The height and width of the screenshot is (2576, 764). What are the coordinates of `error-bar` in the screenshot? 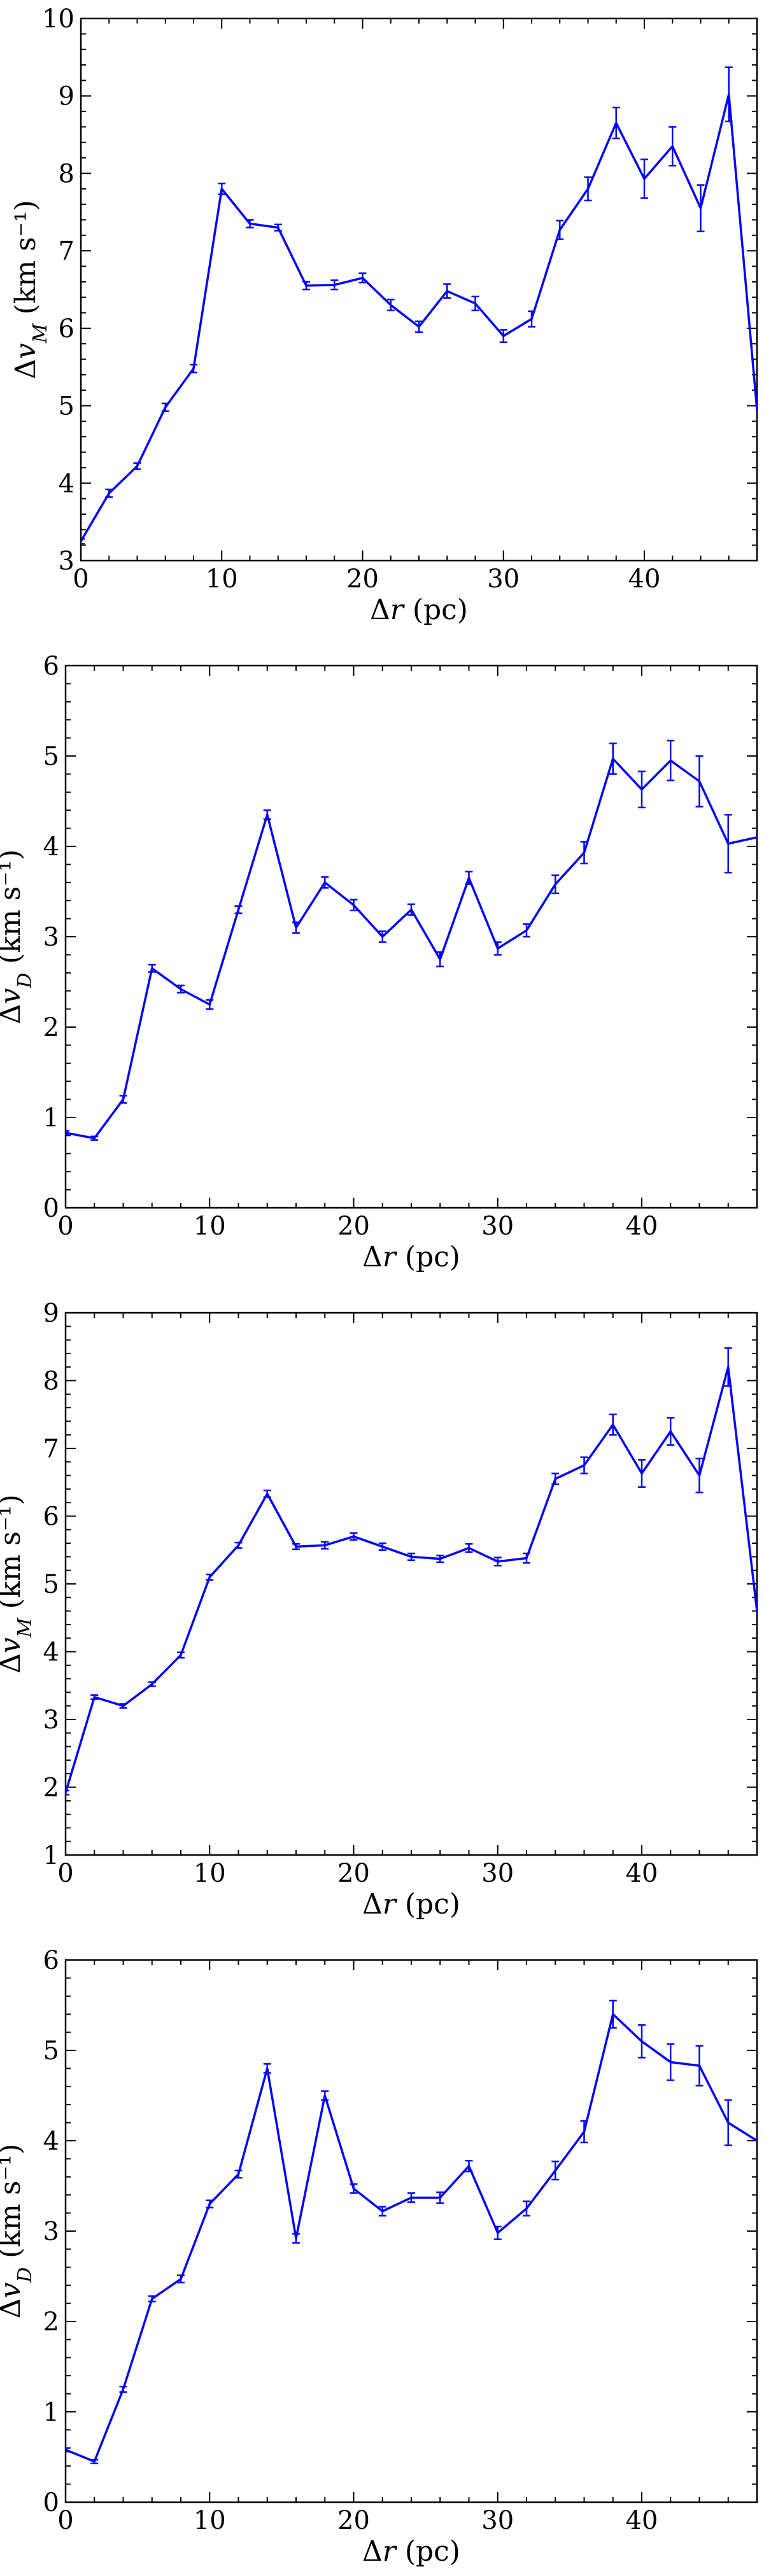 It's located at (68, 2450).